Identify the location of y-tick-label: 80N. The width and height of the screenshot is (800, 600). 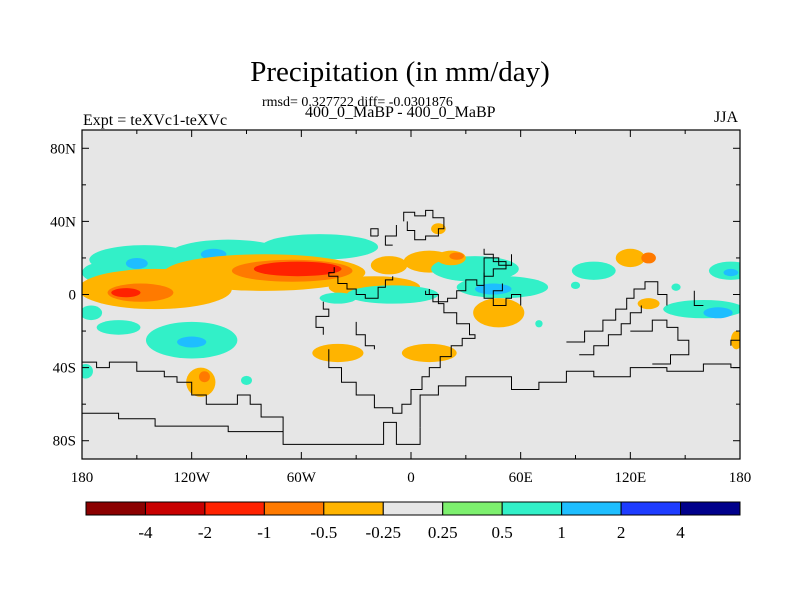
(63, 149).